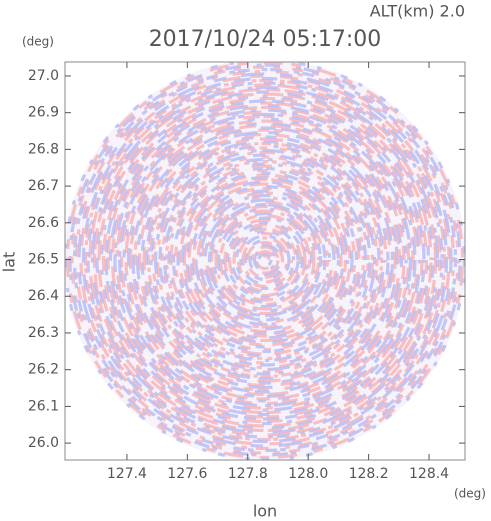 Image resolution: width=491 pixels, height=521 pixels. What do you see at coordinates (43, 260) in the screenshot?
I see `y-tick-label: 26.5` at bounding box center [43, 260].